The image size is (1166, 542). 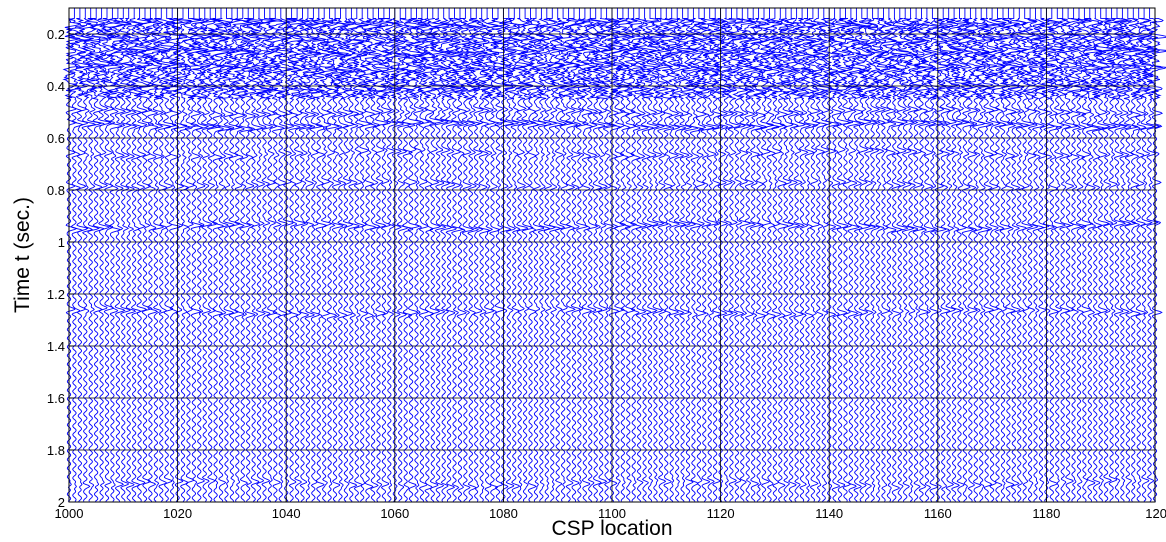 I want to click on y-tick-label: 1, so click(x=61, y=242).